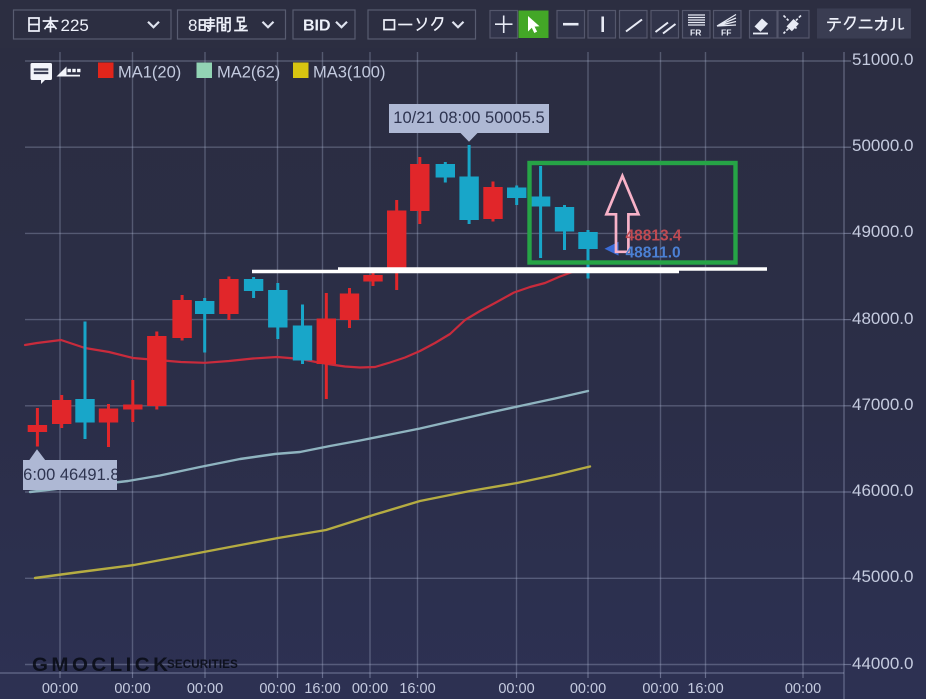  Describe the element at coordinates (248, 73) in the screenshot. I see `svg-text: MA2(62)` at that location.